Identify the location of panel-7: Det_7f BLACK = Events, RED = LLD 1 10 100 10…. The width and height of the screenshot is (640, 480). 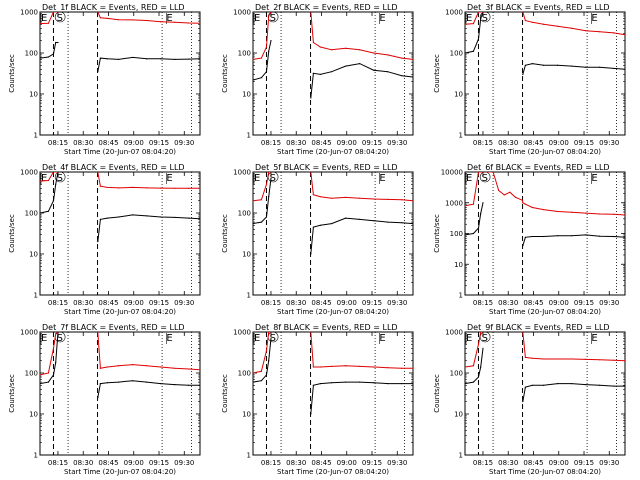
(104, 399).